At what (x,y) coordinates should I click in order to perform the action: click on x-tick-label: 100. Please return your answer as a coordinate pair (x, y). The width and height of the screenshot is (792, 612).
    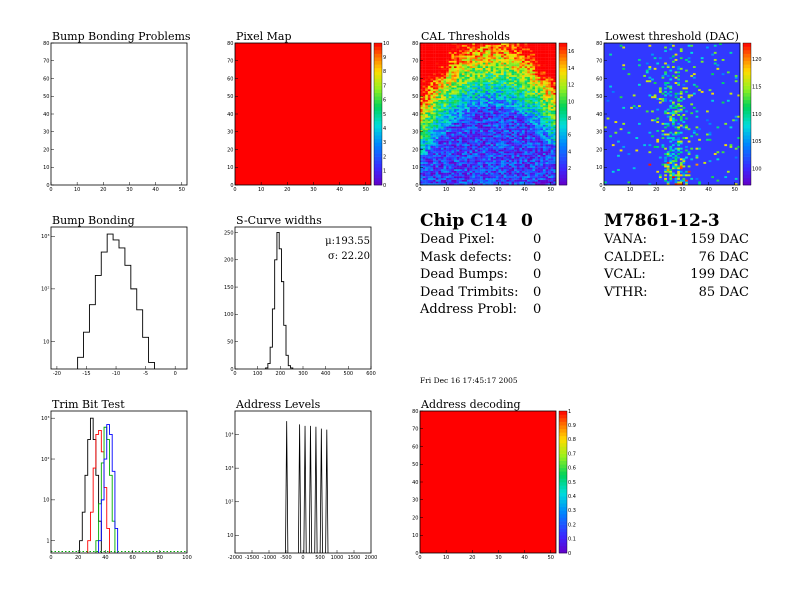
    Looking at the image, I should click on (187, 558).